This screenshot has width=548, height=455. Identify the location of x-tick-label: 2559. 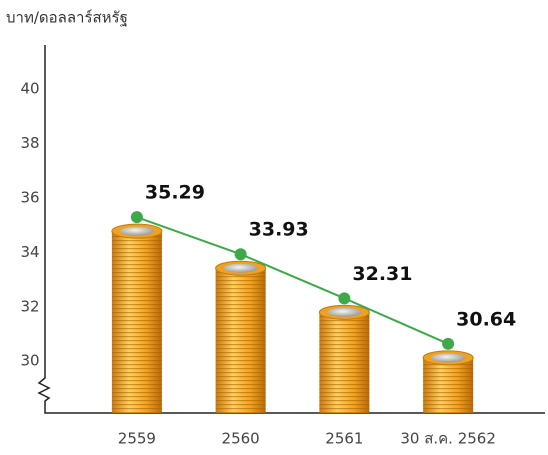
(137, 439).